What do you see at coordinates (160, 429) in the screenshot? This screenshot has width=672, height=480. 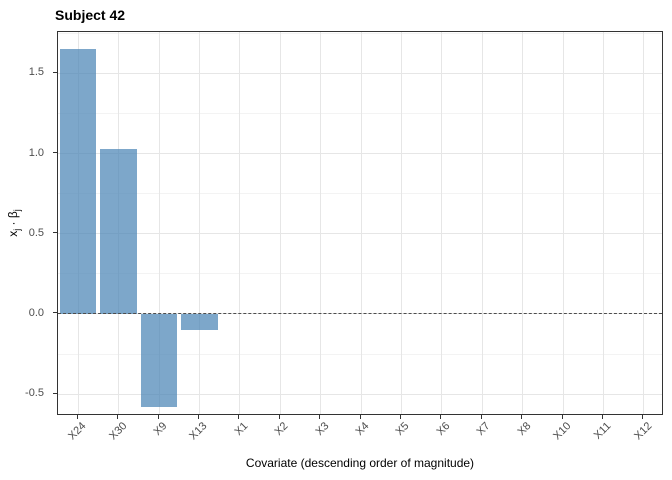 I see `x-tick-label-X9: X9` at bounding box center [160, 429].